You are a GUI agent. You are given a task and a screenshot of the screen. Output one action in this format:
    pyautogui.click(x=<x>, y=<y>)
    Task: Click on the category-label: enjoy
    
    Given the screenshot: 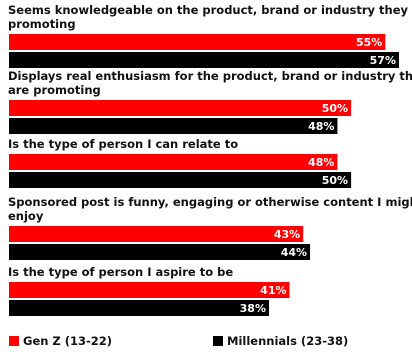 What is the action you would take?
    pyautogui.click(x=26, y=216)
    